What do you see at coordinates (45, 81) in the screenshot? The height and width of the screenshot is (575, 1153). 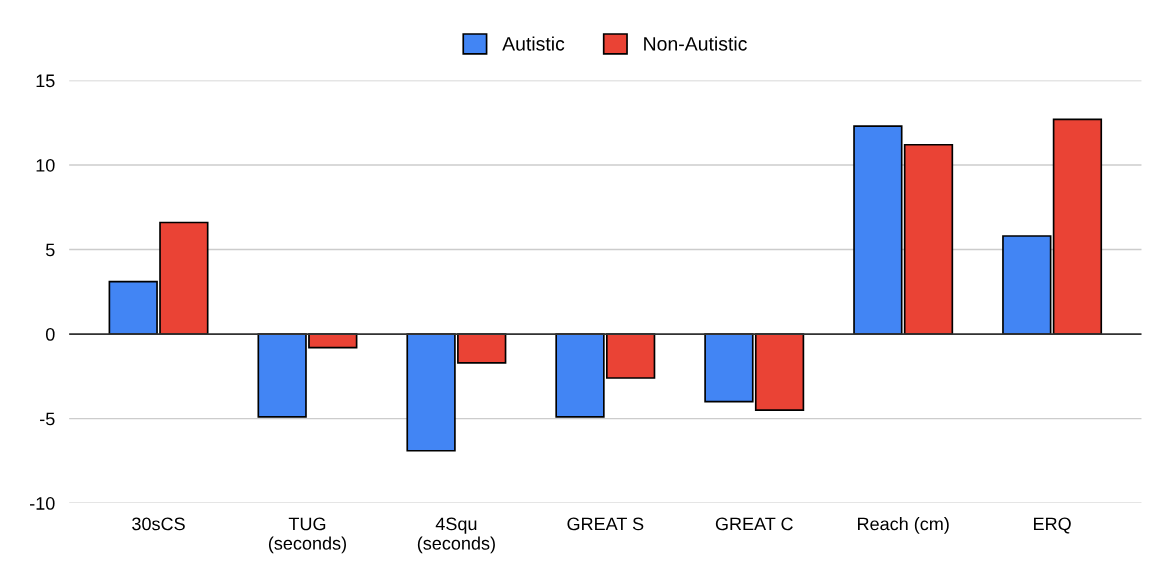 I see `y-tick-label: 15` at bounding box center [45, 81].